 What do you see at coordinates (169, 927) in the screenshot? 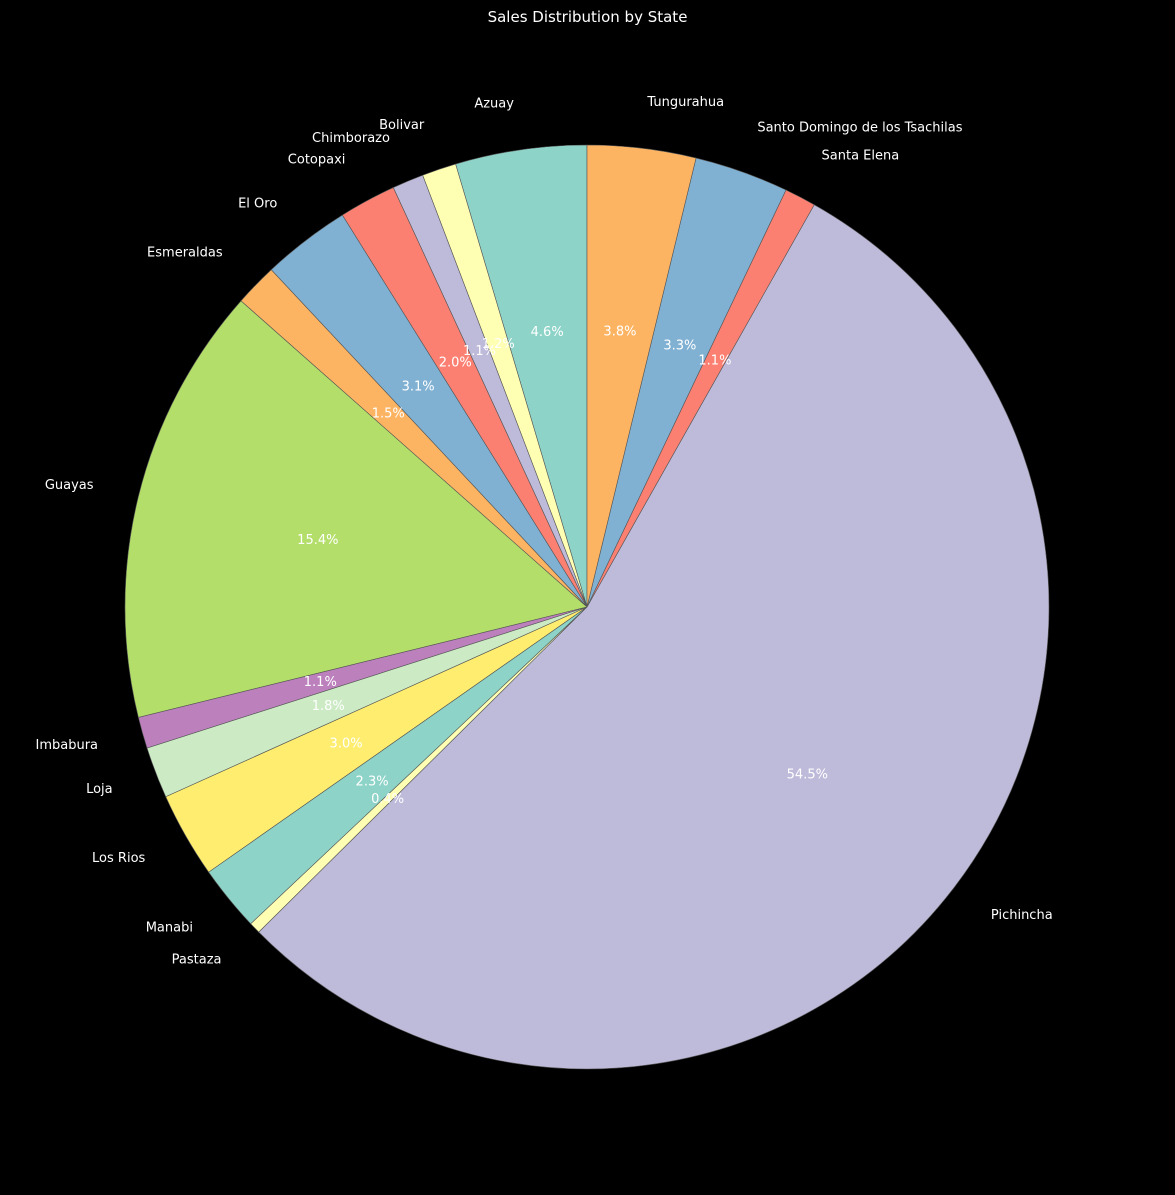
I see `slice-label-manabi: Manabi` at bounding box center [169, 927].